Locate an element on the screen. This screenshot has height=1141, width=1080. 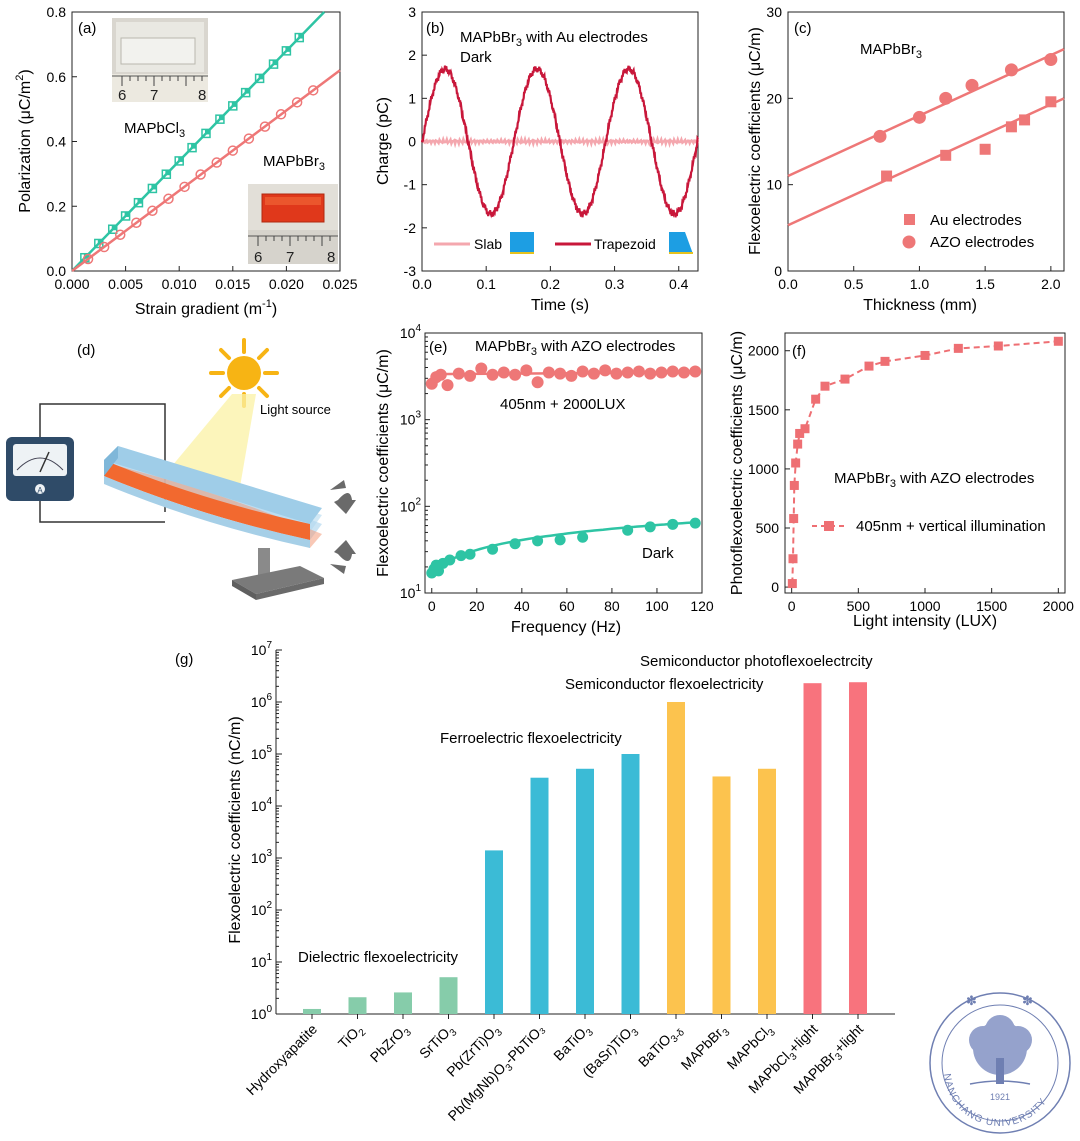
legend-marker-circle is located at coordinates (909, 242).